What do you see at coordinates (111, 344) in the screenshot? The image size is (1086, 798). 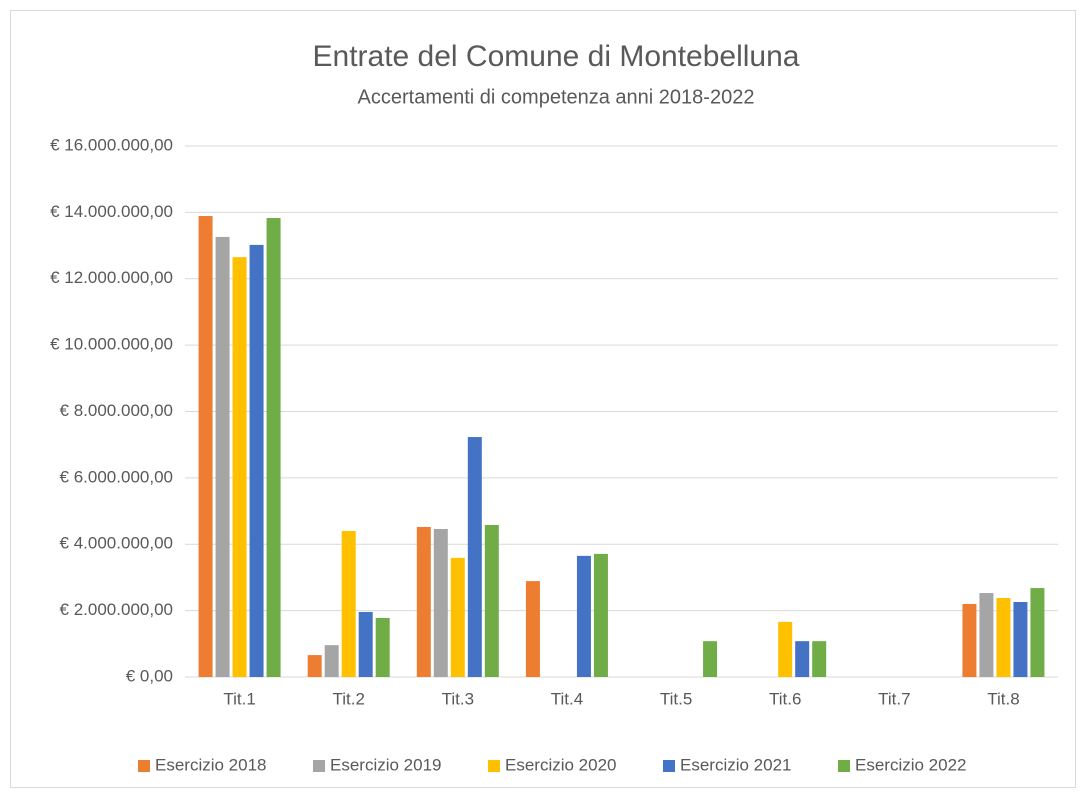 I see `y-tick-label: € 10.000.000,00` at bounding box center [111, 344].